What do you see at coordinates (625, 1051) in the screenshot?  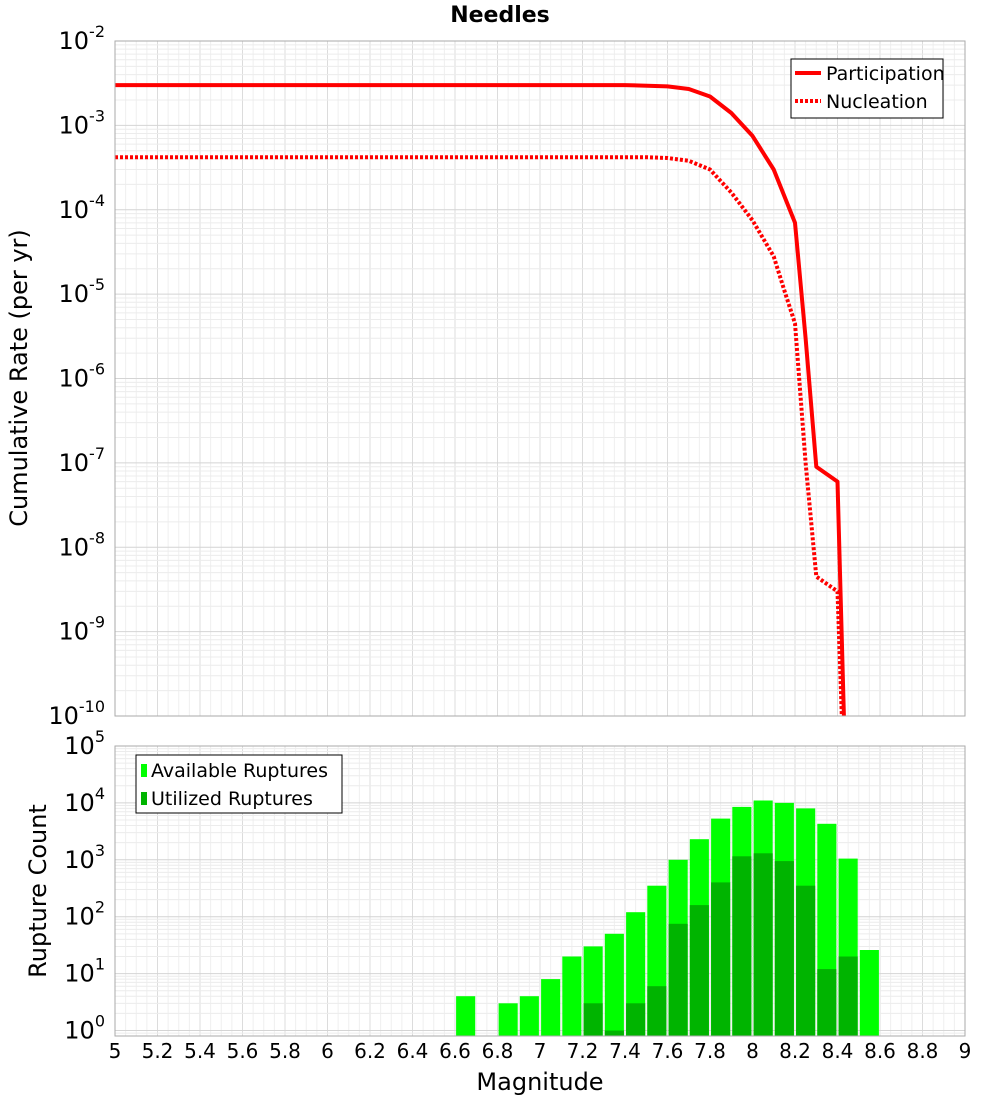 I see `x-tick-label: 7.4` at bounding box center [625, 1051].